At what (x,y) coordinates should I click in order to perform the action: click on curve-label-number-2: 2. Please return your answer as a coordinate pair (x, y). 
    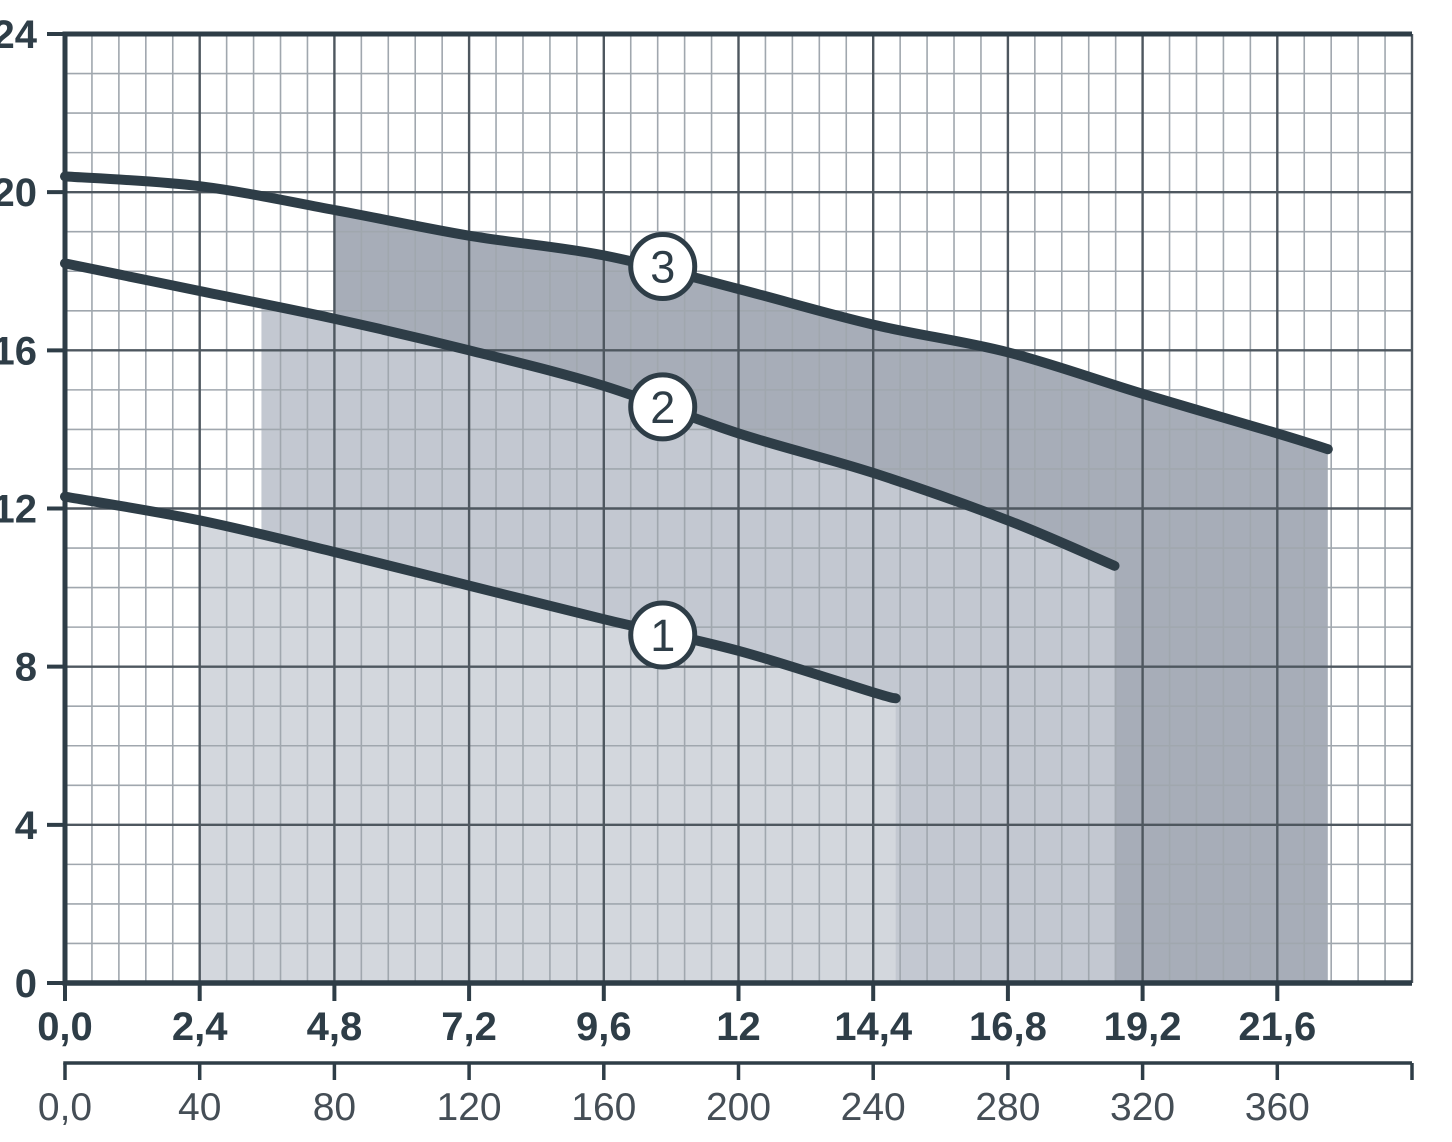
    Looking at the image, I should click on (662, 407).